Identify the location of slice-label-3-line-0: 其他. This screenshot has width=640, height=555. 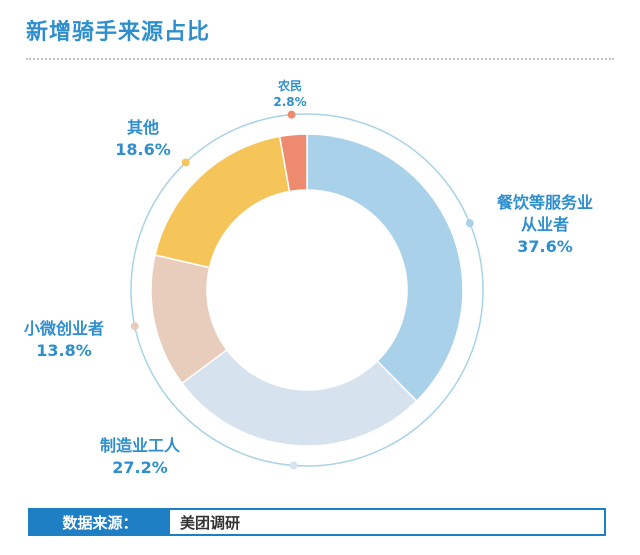
(143, 127).